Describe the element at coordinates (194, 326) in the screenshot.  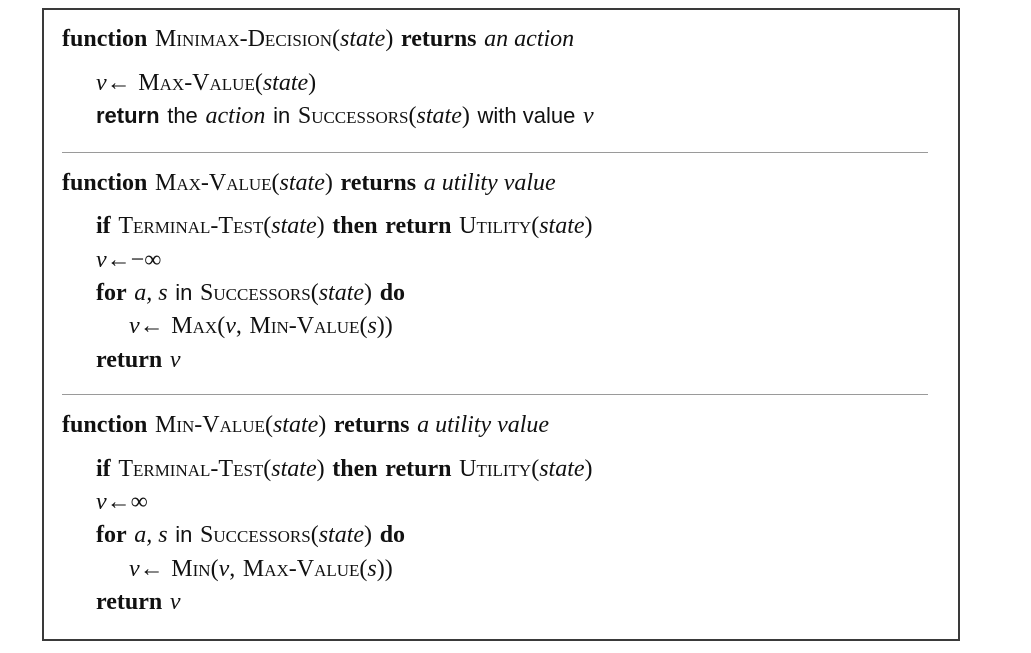
I see `function-call: Max` at that location.